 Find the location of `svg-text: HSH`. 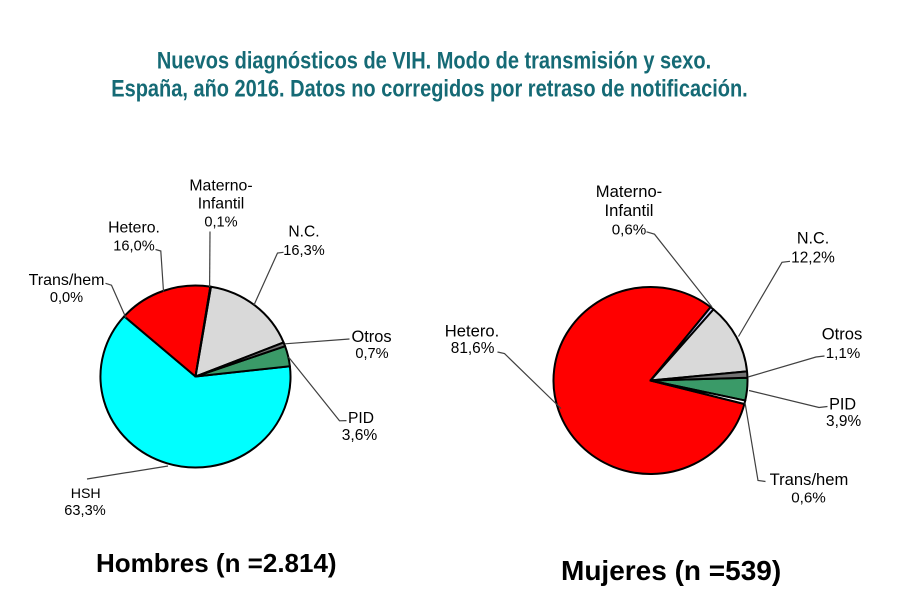

svg-text: HSH is located at coordinates (86, 494).